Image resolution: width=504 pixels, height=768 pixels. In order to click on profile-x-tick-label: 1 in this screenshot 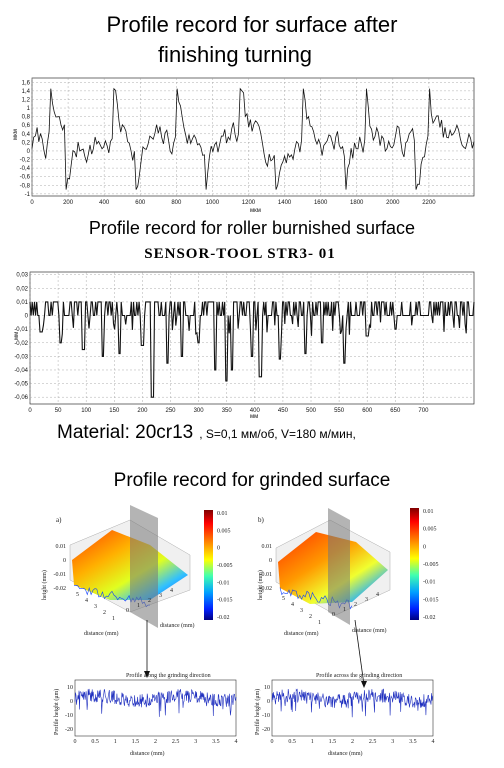, I will do `click(312, 742)`.